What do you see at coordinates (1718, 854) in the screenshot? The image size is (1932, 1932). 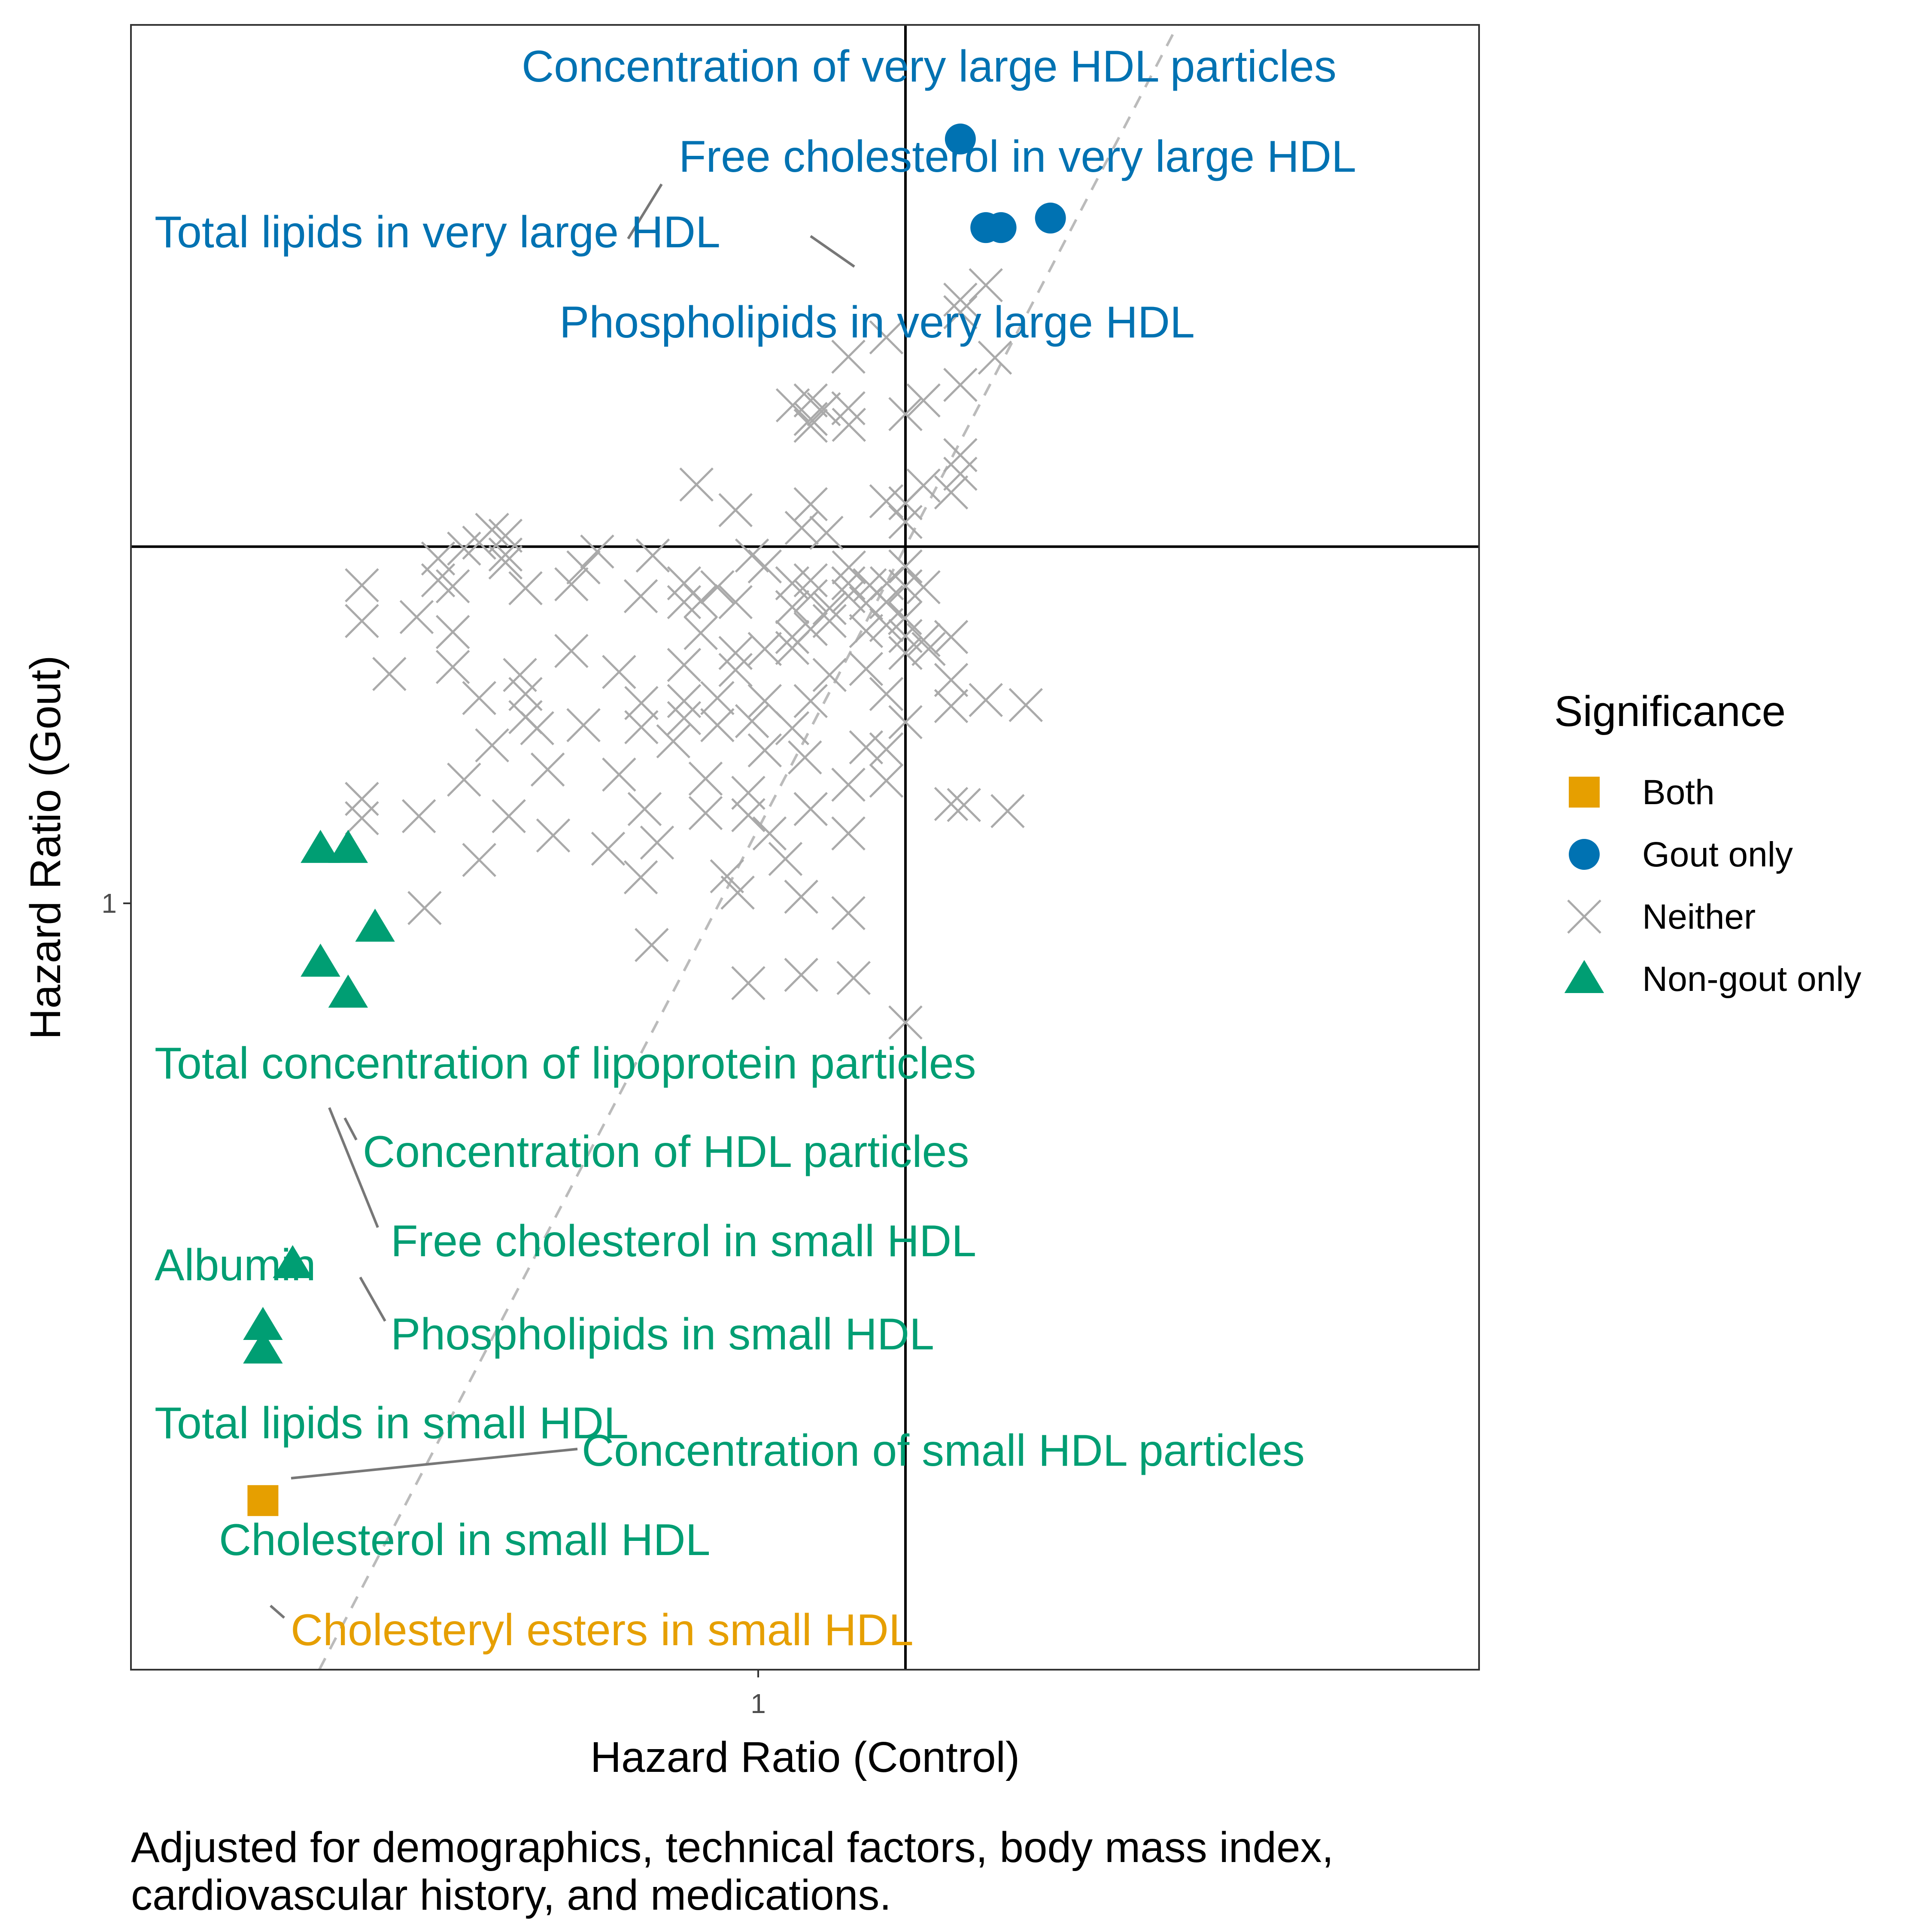 I see `legend-label-gout: Gout only` at bounding box center [1718, 854].